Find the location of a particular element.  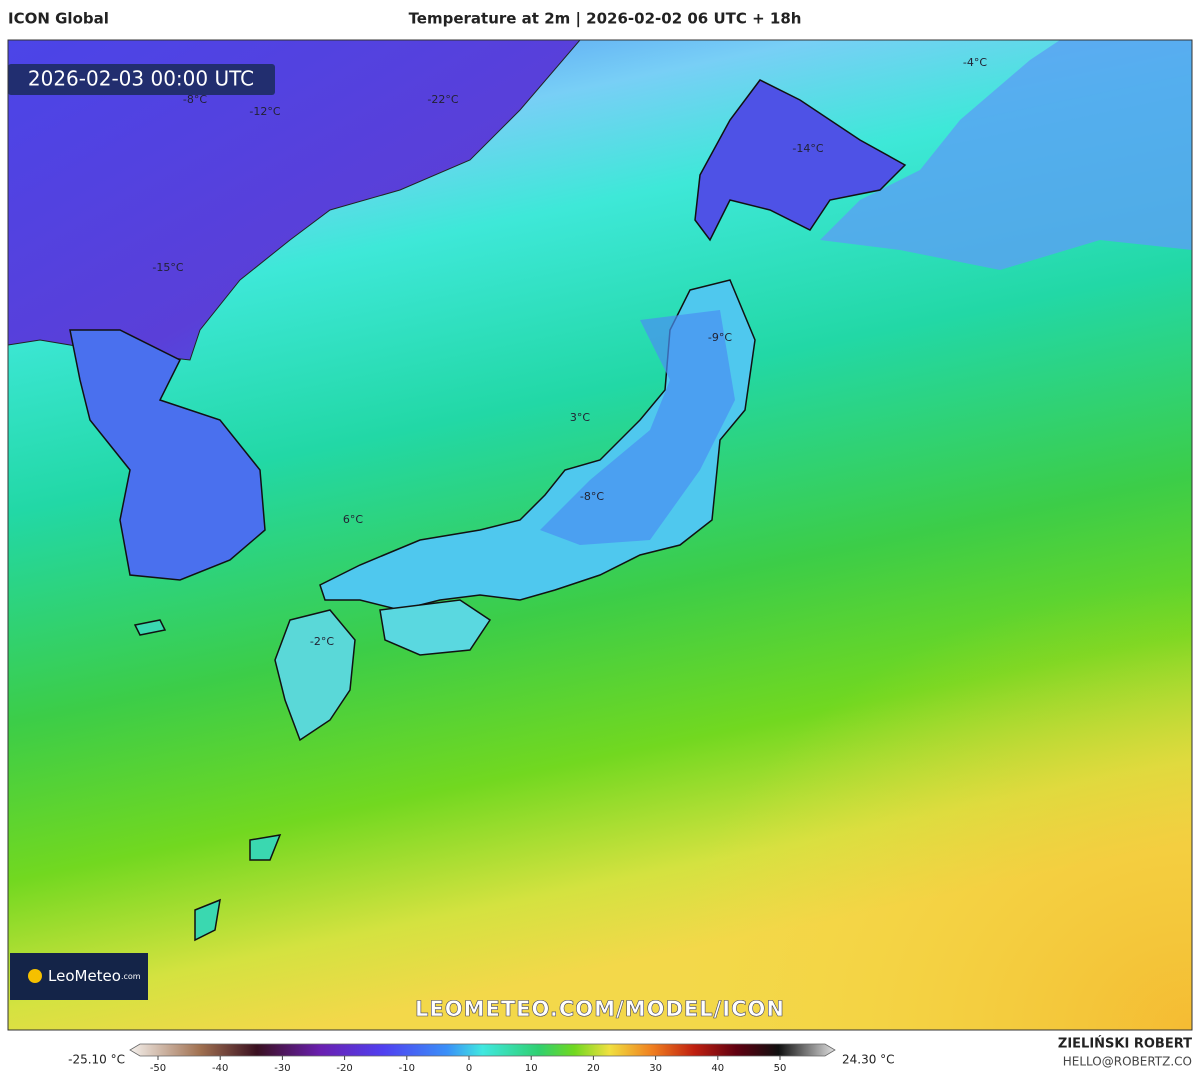

time-box is located at coordinates (141, 79).